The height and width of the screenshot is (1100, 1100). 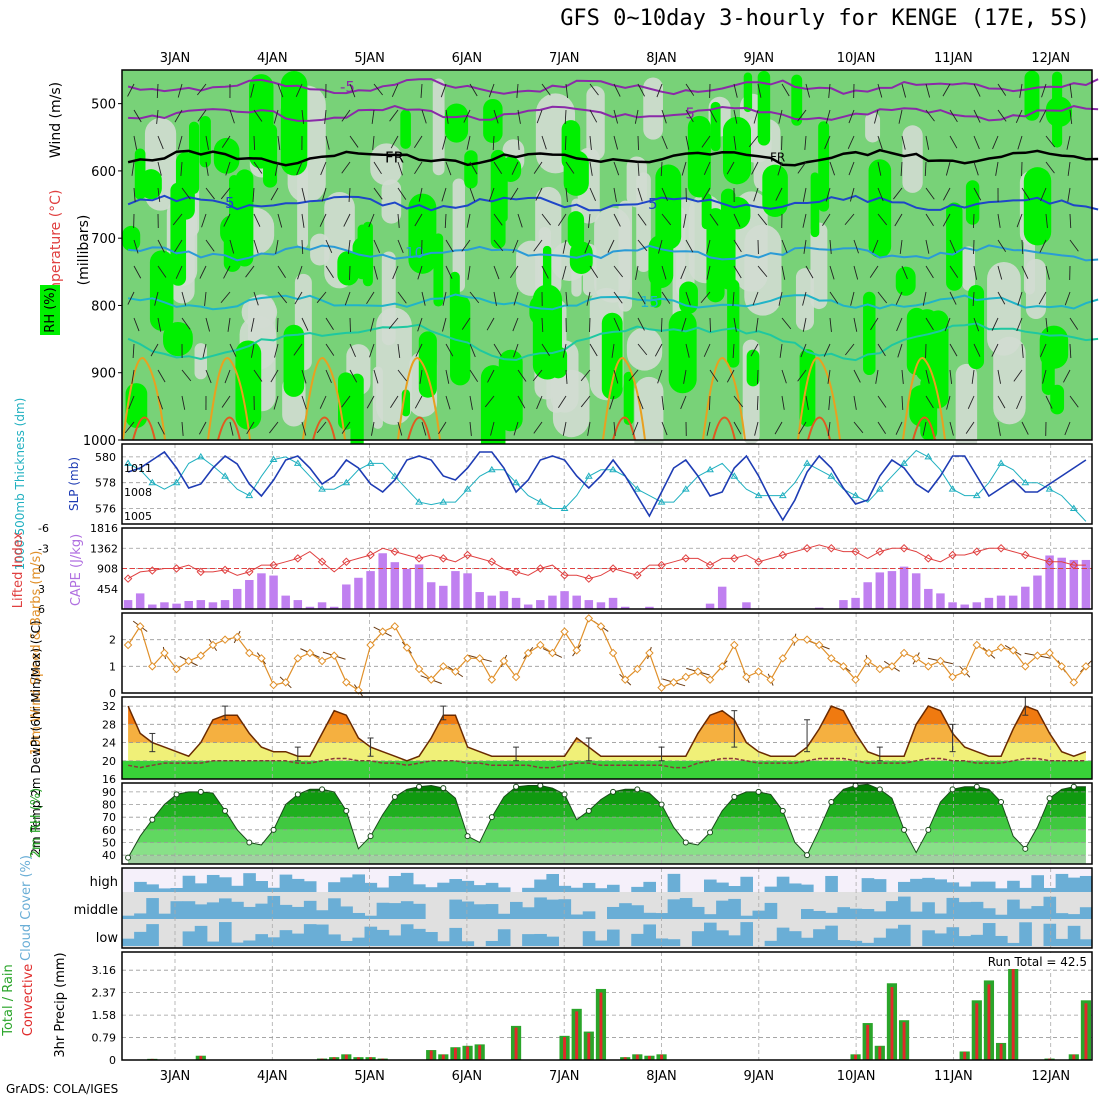 I want to click on isotherm-line, so click(x=613, y=253).